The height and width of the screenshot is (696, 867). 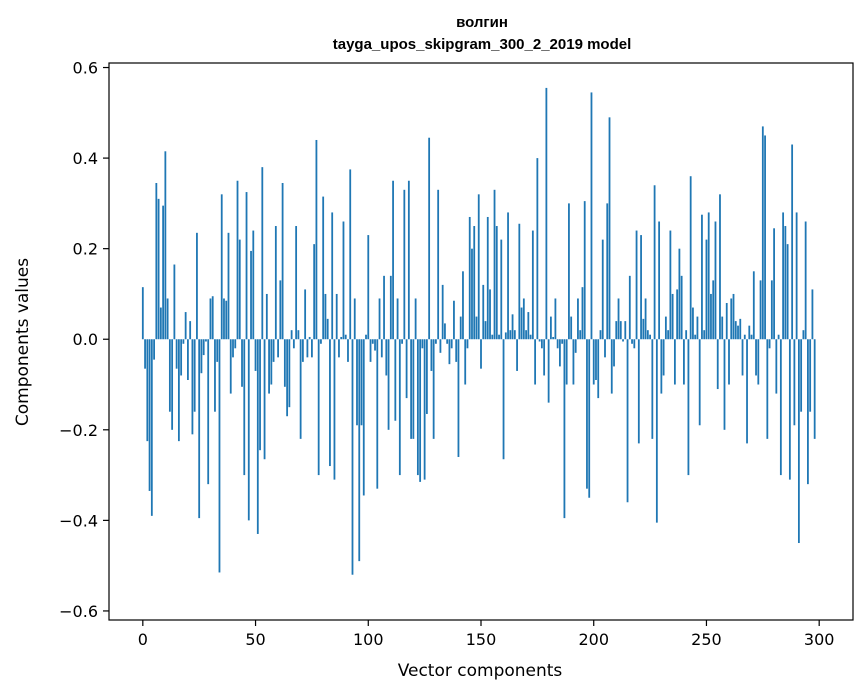 I want to click on y-axis-label: Components values, so click(x=23, y=342).